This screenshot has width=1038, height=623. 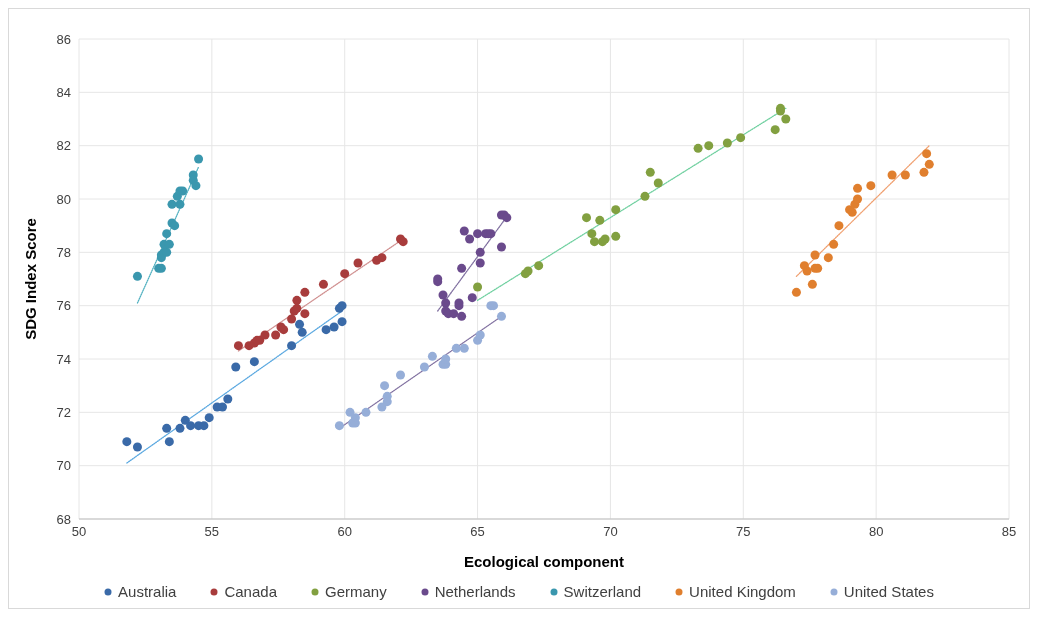 What do you see at coordinates (212, 532) in the screenshot?
I see `x-tick-label: 55` at bounding box center [212, 532].